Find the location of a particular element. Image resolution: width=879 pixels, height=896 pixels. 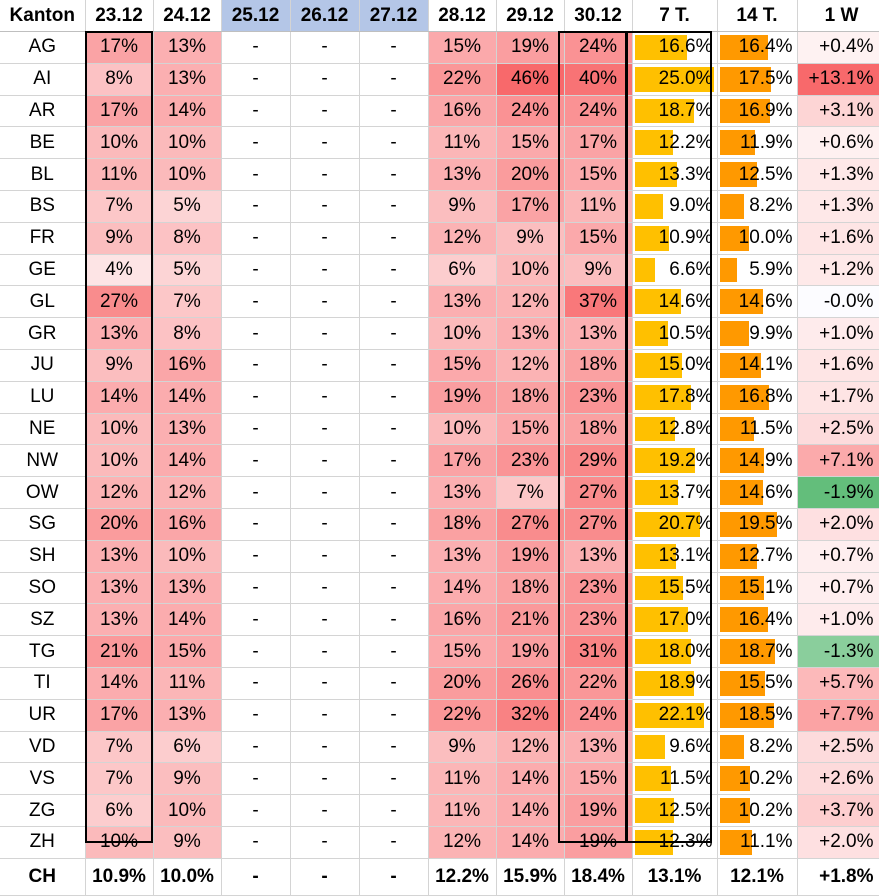

cell-d2312: 6% is located at coordinates (119, 810).